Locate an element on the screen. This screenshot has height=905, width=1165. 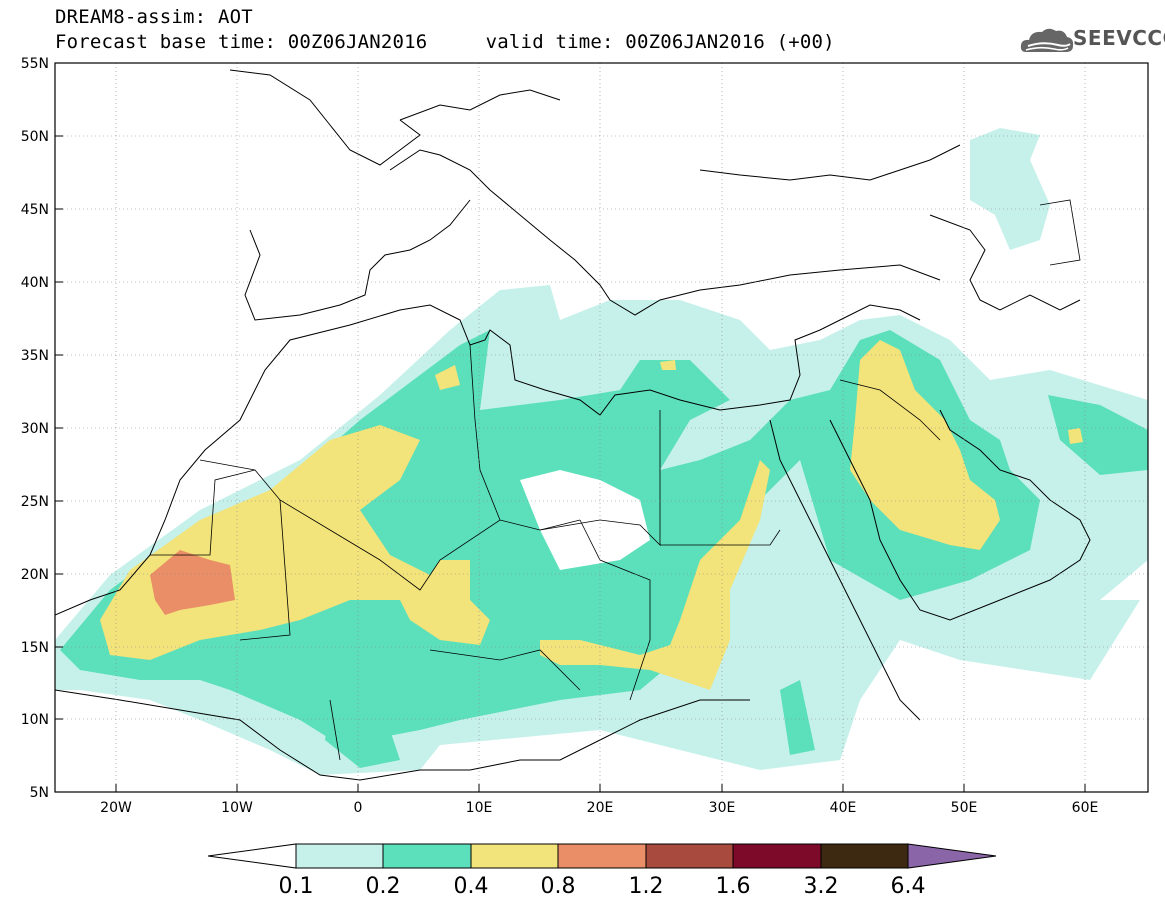
lon-label: 20E is located at coordinates (600, 808).